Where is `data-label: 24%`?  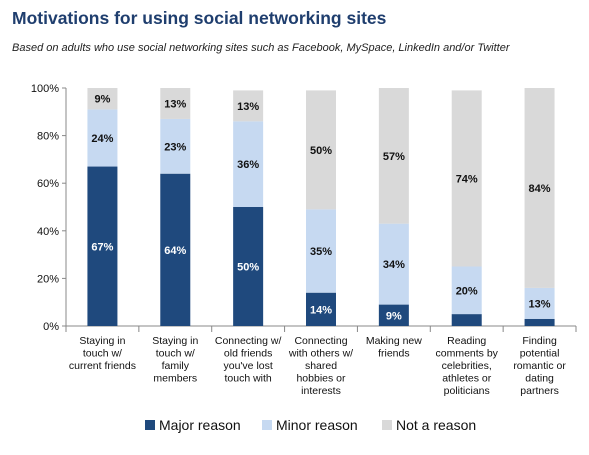 data-label: 24% is located at coordinates (102, 139).